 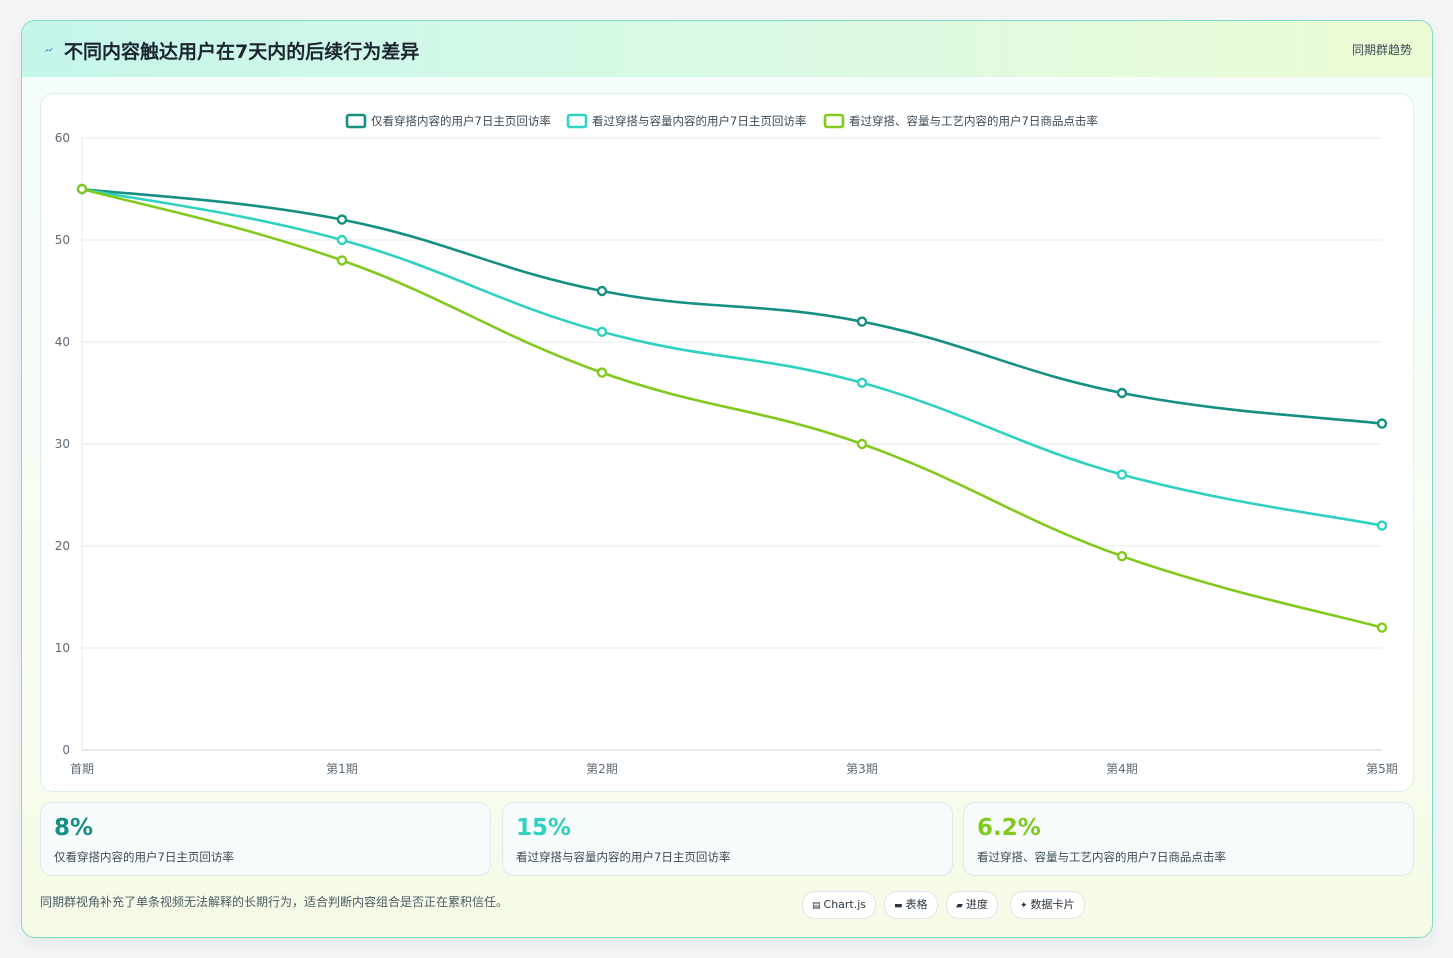 What do you see at coordinates (49, 49) in the screenshot?
I see `lightning-icon` at bounding box center [49, 49].